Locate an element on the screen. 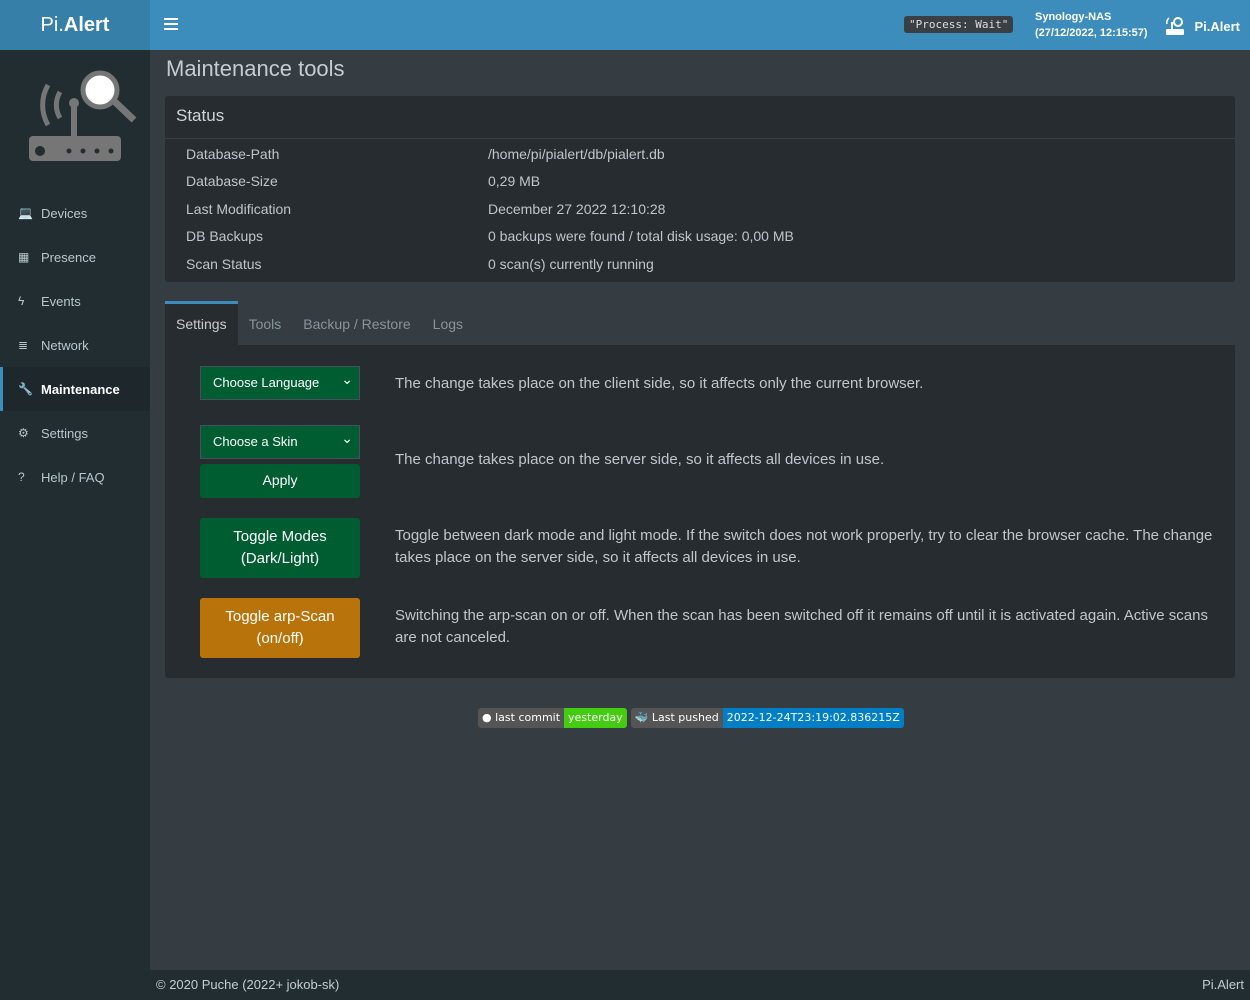 The height and width of the screenshot is (1000, 1250). sidebar-toggle-menu-icon is located at coordinates (171, 25).